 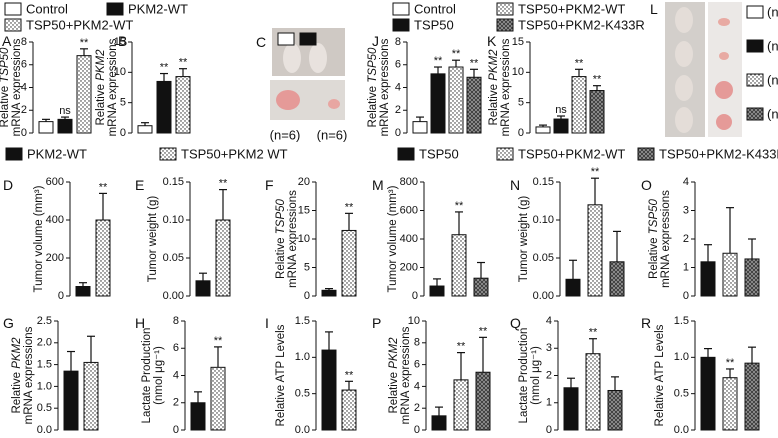 I want to click on panel-letter: I, so click(x=267, y=323).